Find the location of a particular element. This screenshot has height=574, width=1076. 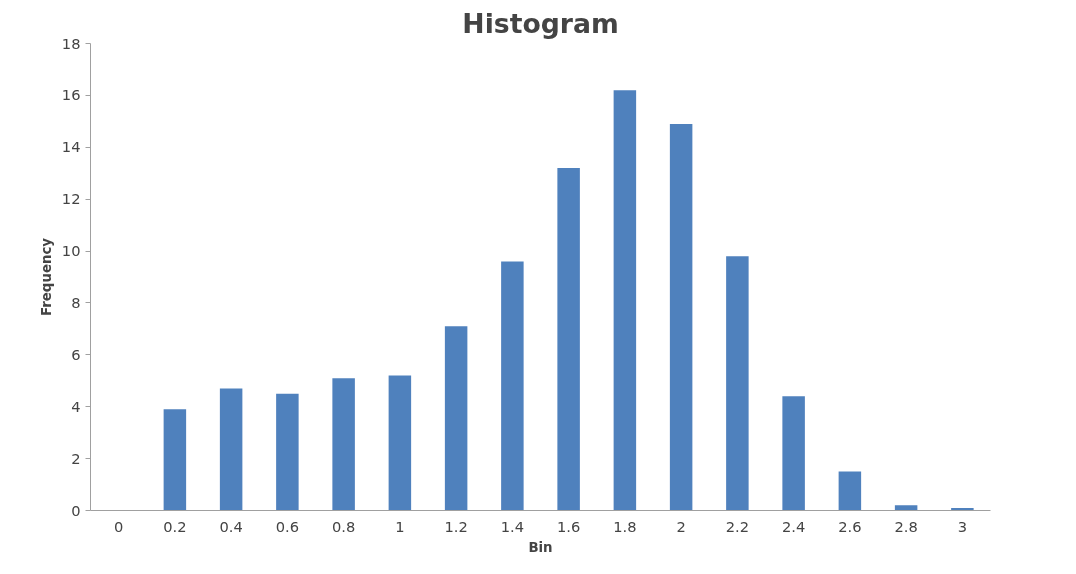

y-axis-title: Frequency is located at coordinates (46, 276).